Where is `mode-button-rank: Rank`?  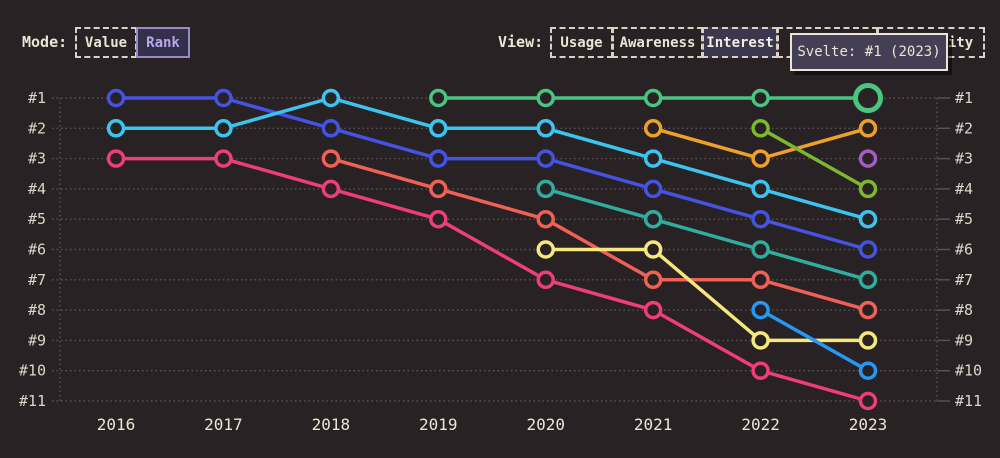
mode-button-rank: Rank is located at coordinates (163, 42).